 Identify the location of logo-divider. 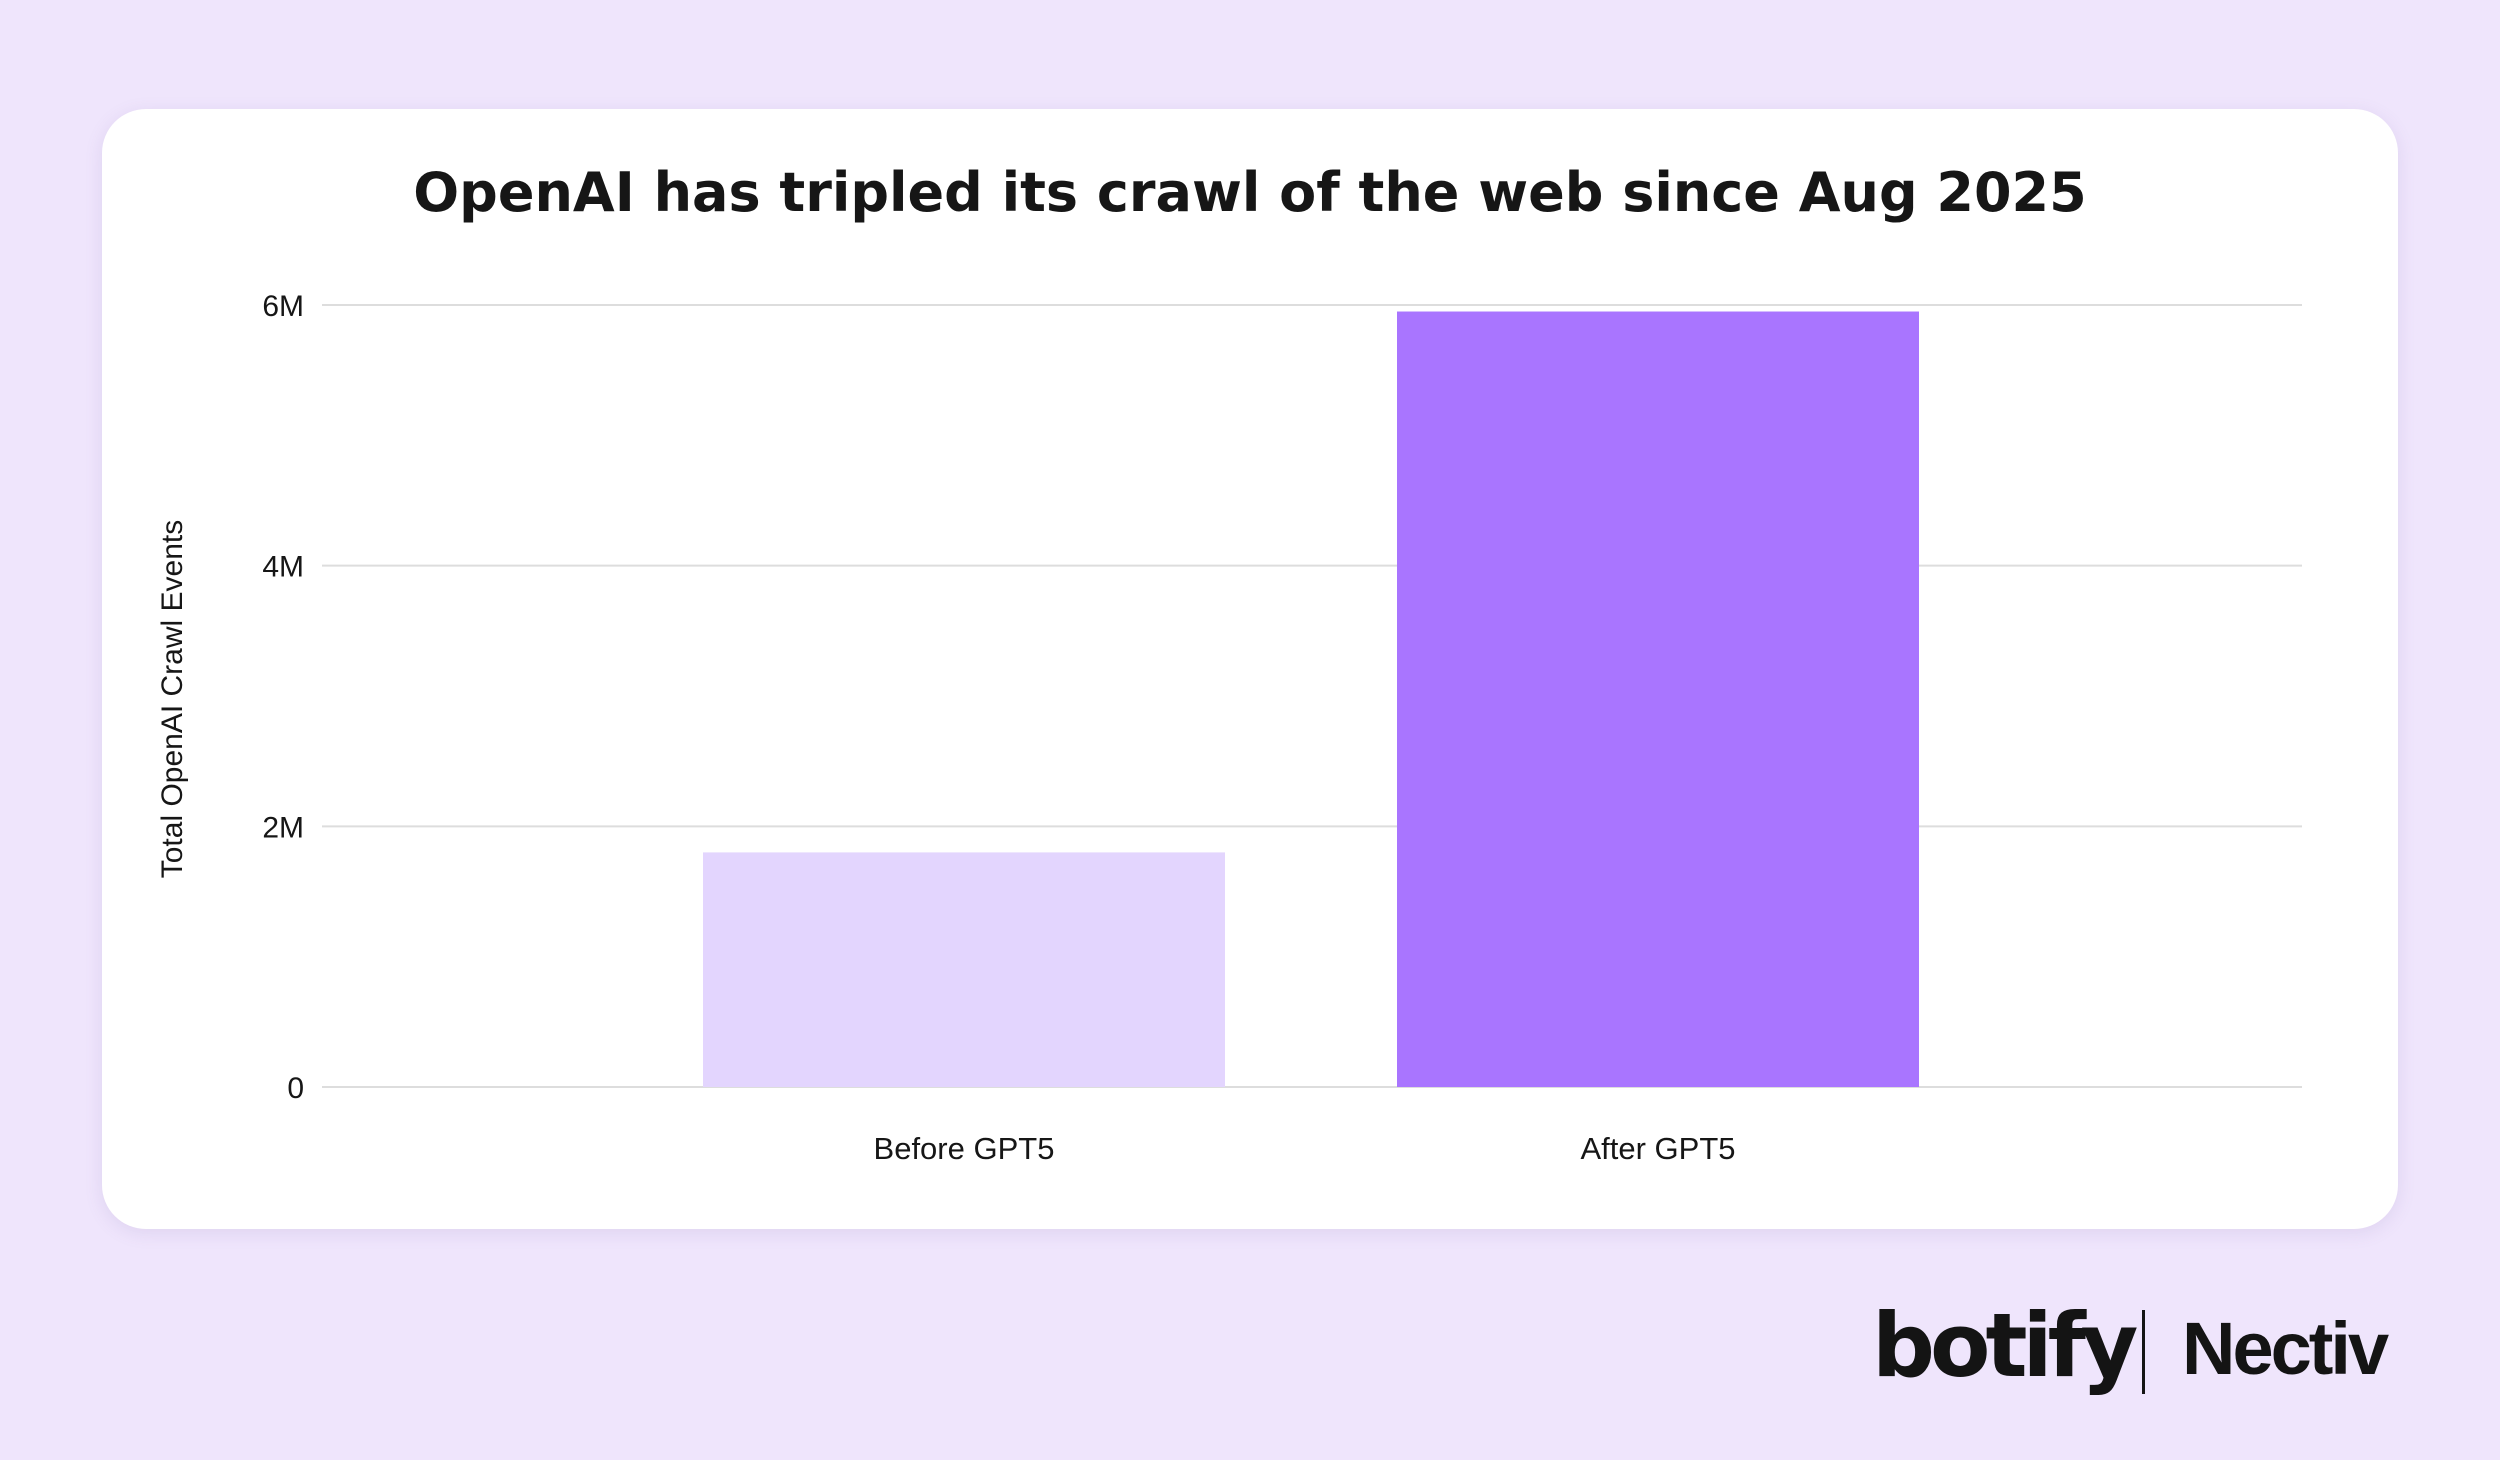
(2143, 1352).